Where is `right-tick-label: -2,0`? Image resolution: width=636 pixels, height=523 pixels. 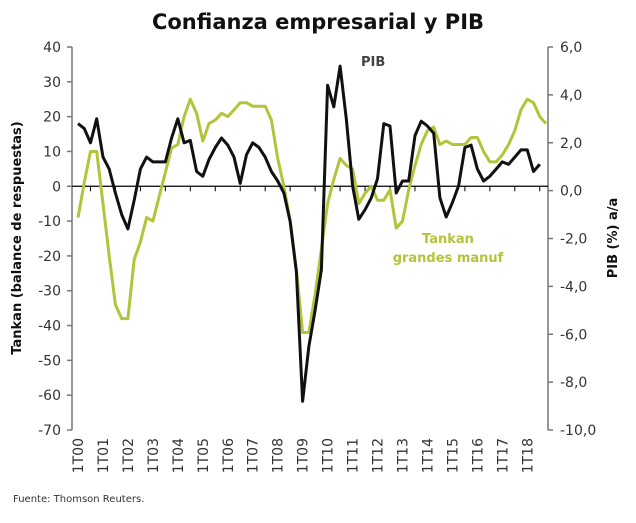 right-tick-label: -2,0 is located at coordinates (573, 240).